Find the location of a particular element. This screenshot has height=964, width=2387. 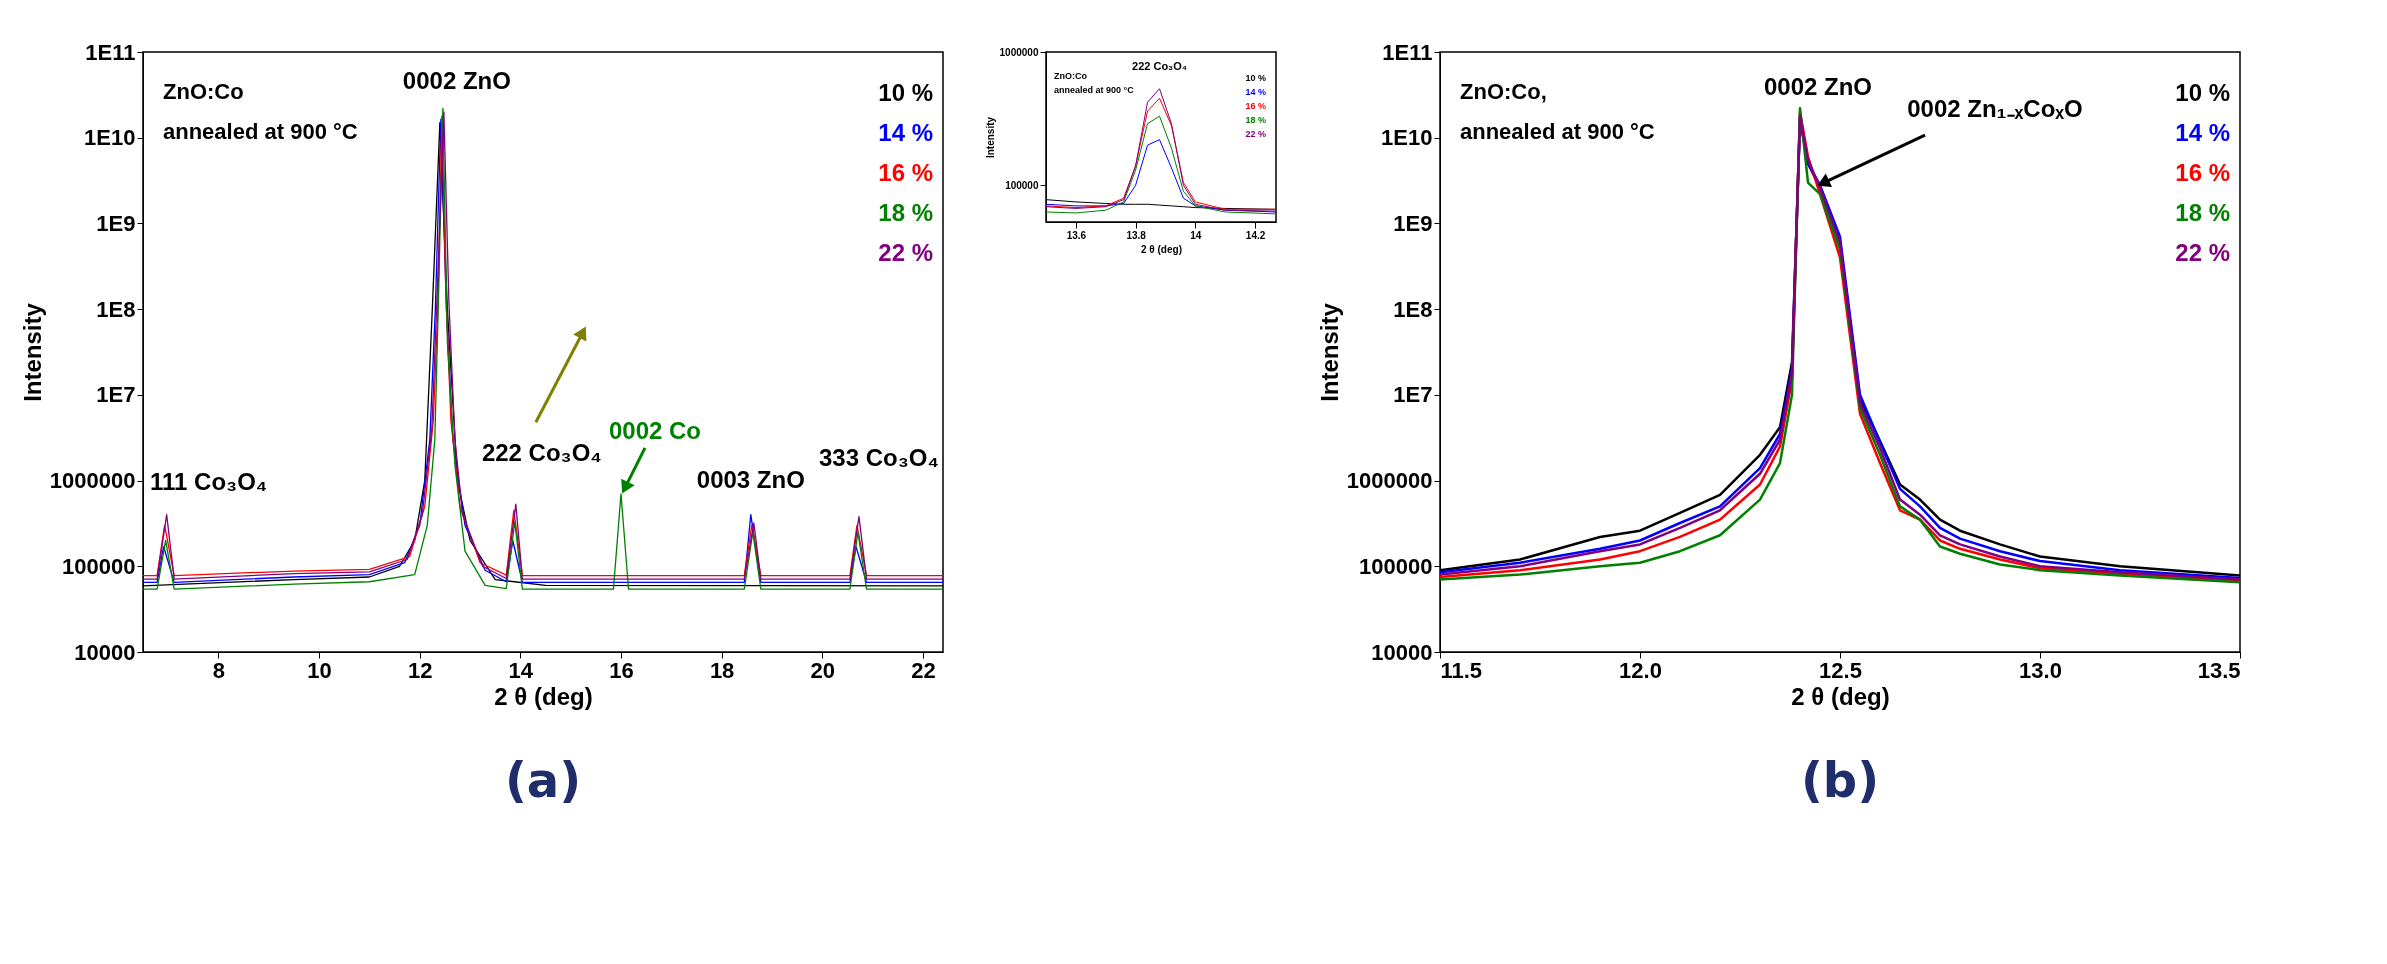

annotation: ZnO:Co, is located at coordinates (1503, 91).